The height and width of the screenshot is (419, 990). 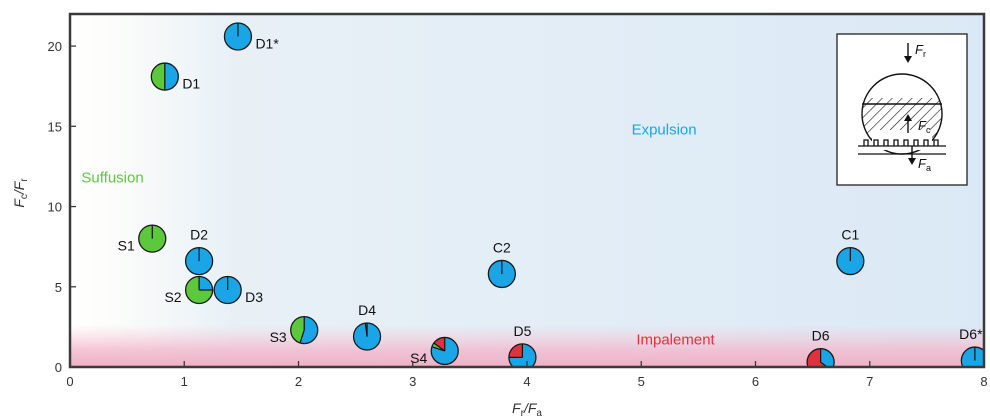 I want to click on pie-marker-s1, so click(x=152, y=238).